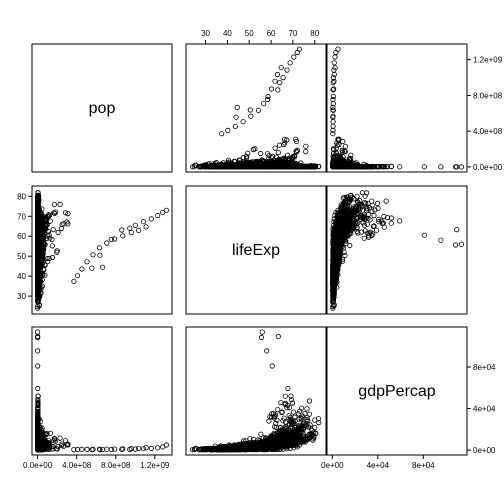 This screenshot has height=504, width=504. Describe the element at coordinates (256, 391) in the screenshot. I see `panel-gdpPercap-vs-lifeExp` at that location.